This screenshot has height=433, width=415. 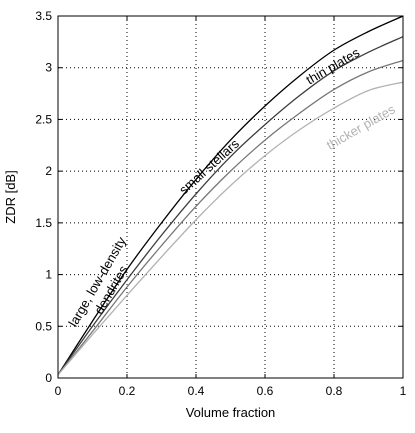 I want to click on x-tick-label: 0.2, so click(x=127, y=391).